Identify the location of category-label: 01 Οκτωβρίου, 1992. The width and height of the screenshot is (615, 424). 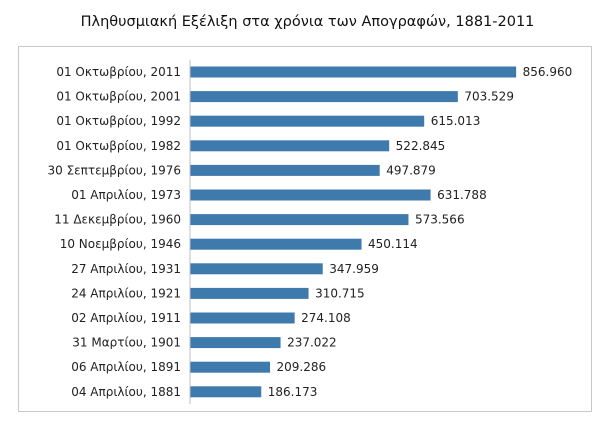
(118, 121).